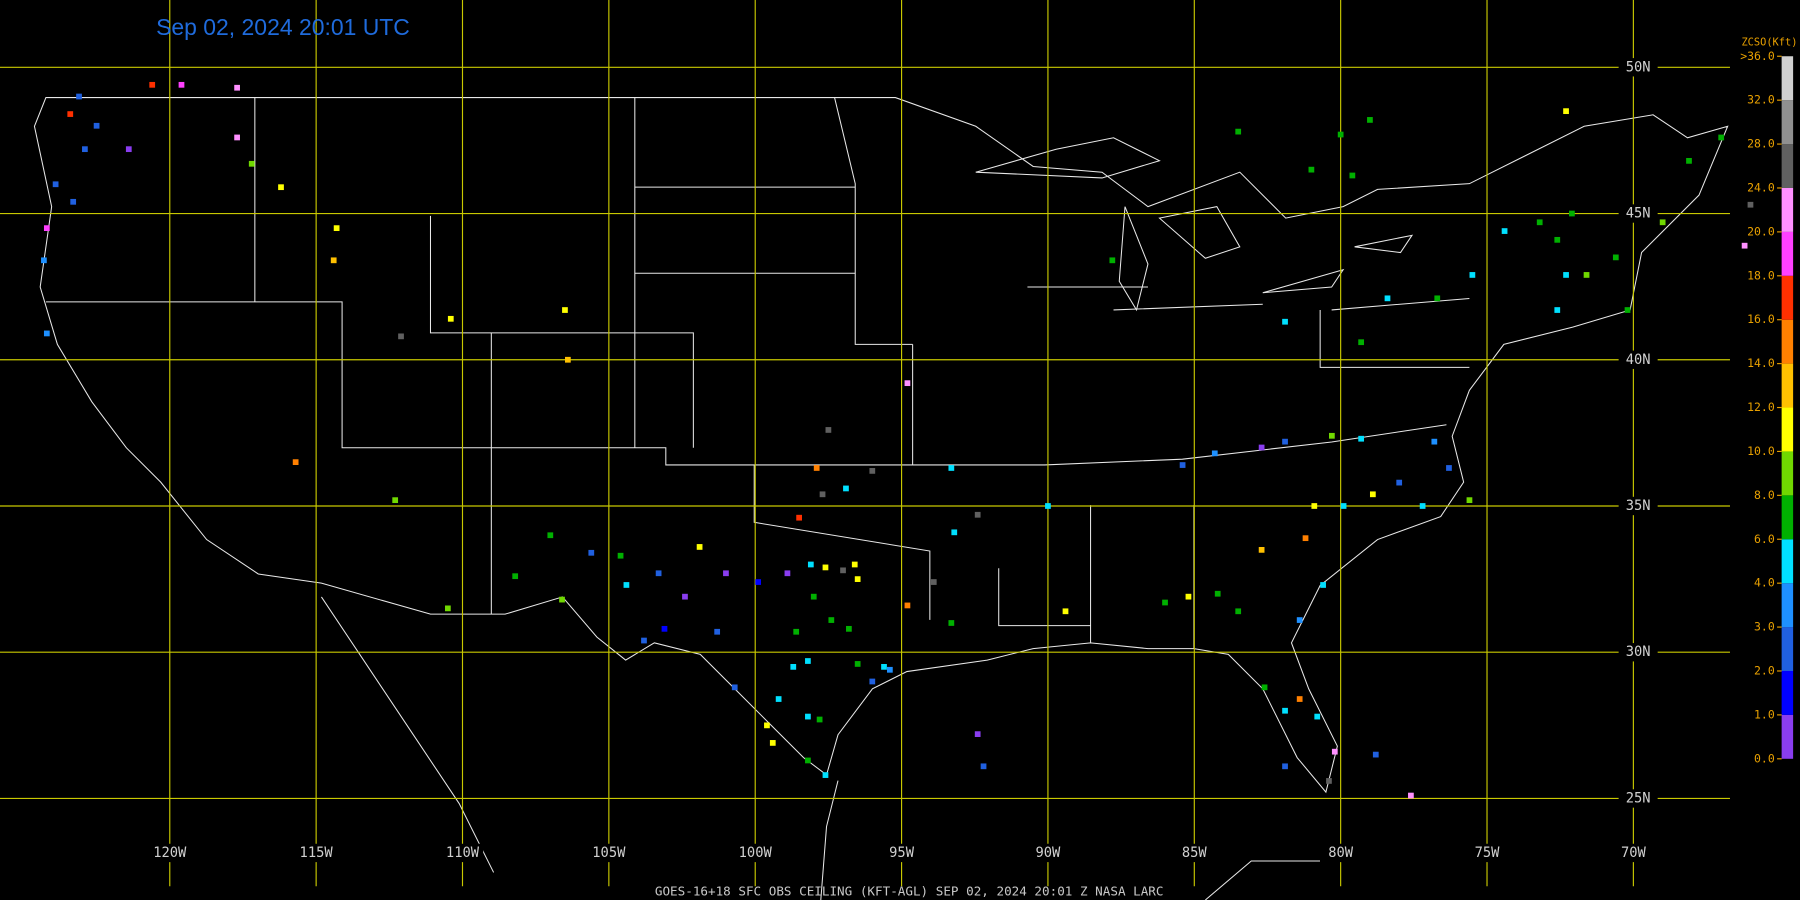 The image size is (1800, 900). Describe the element at coordinates (902, 853) in the screenshot. I see `x-tick-label: 95W` at that location.